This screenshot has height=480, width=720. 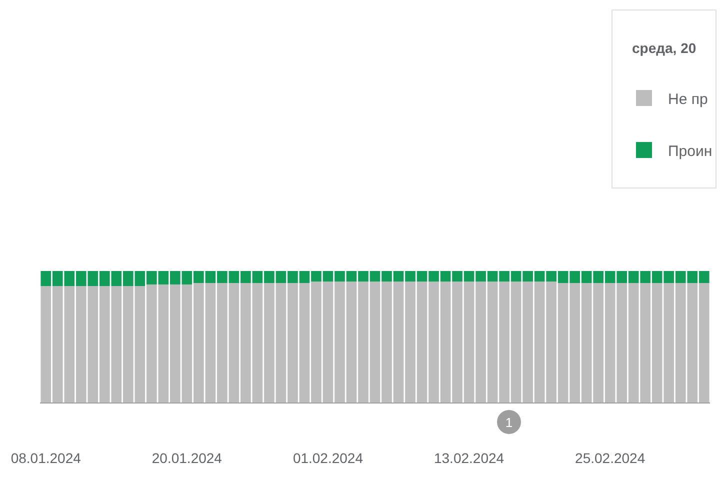 What do you see at coordinates (469, 458) in the screenshot?
I see `x-tick-label: 13.02.2024` at bounding box center [469, 458].